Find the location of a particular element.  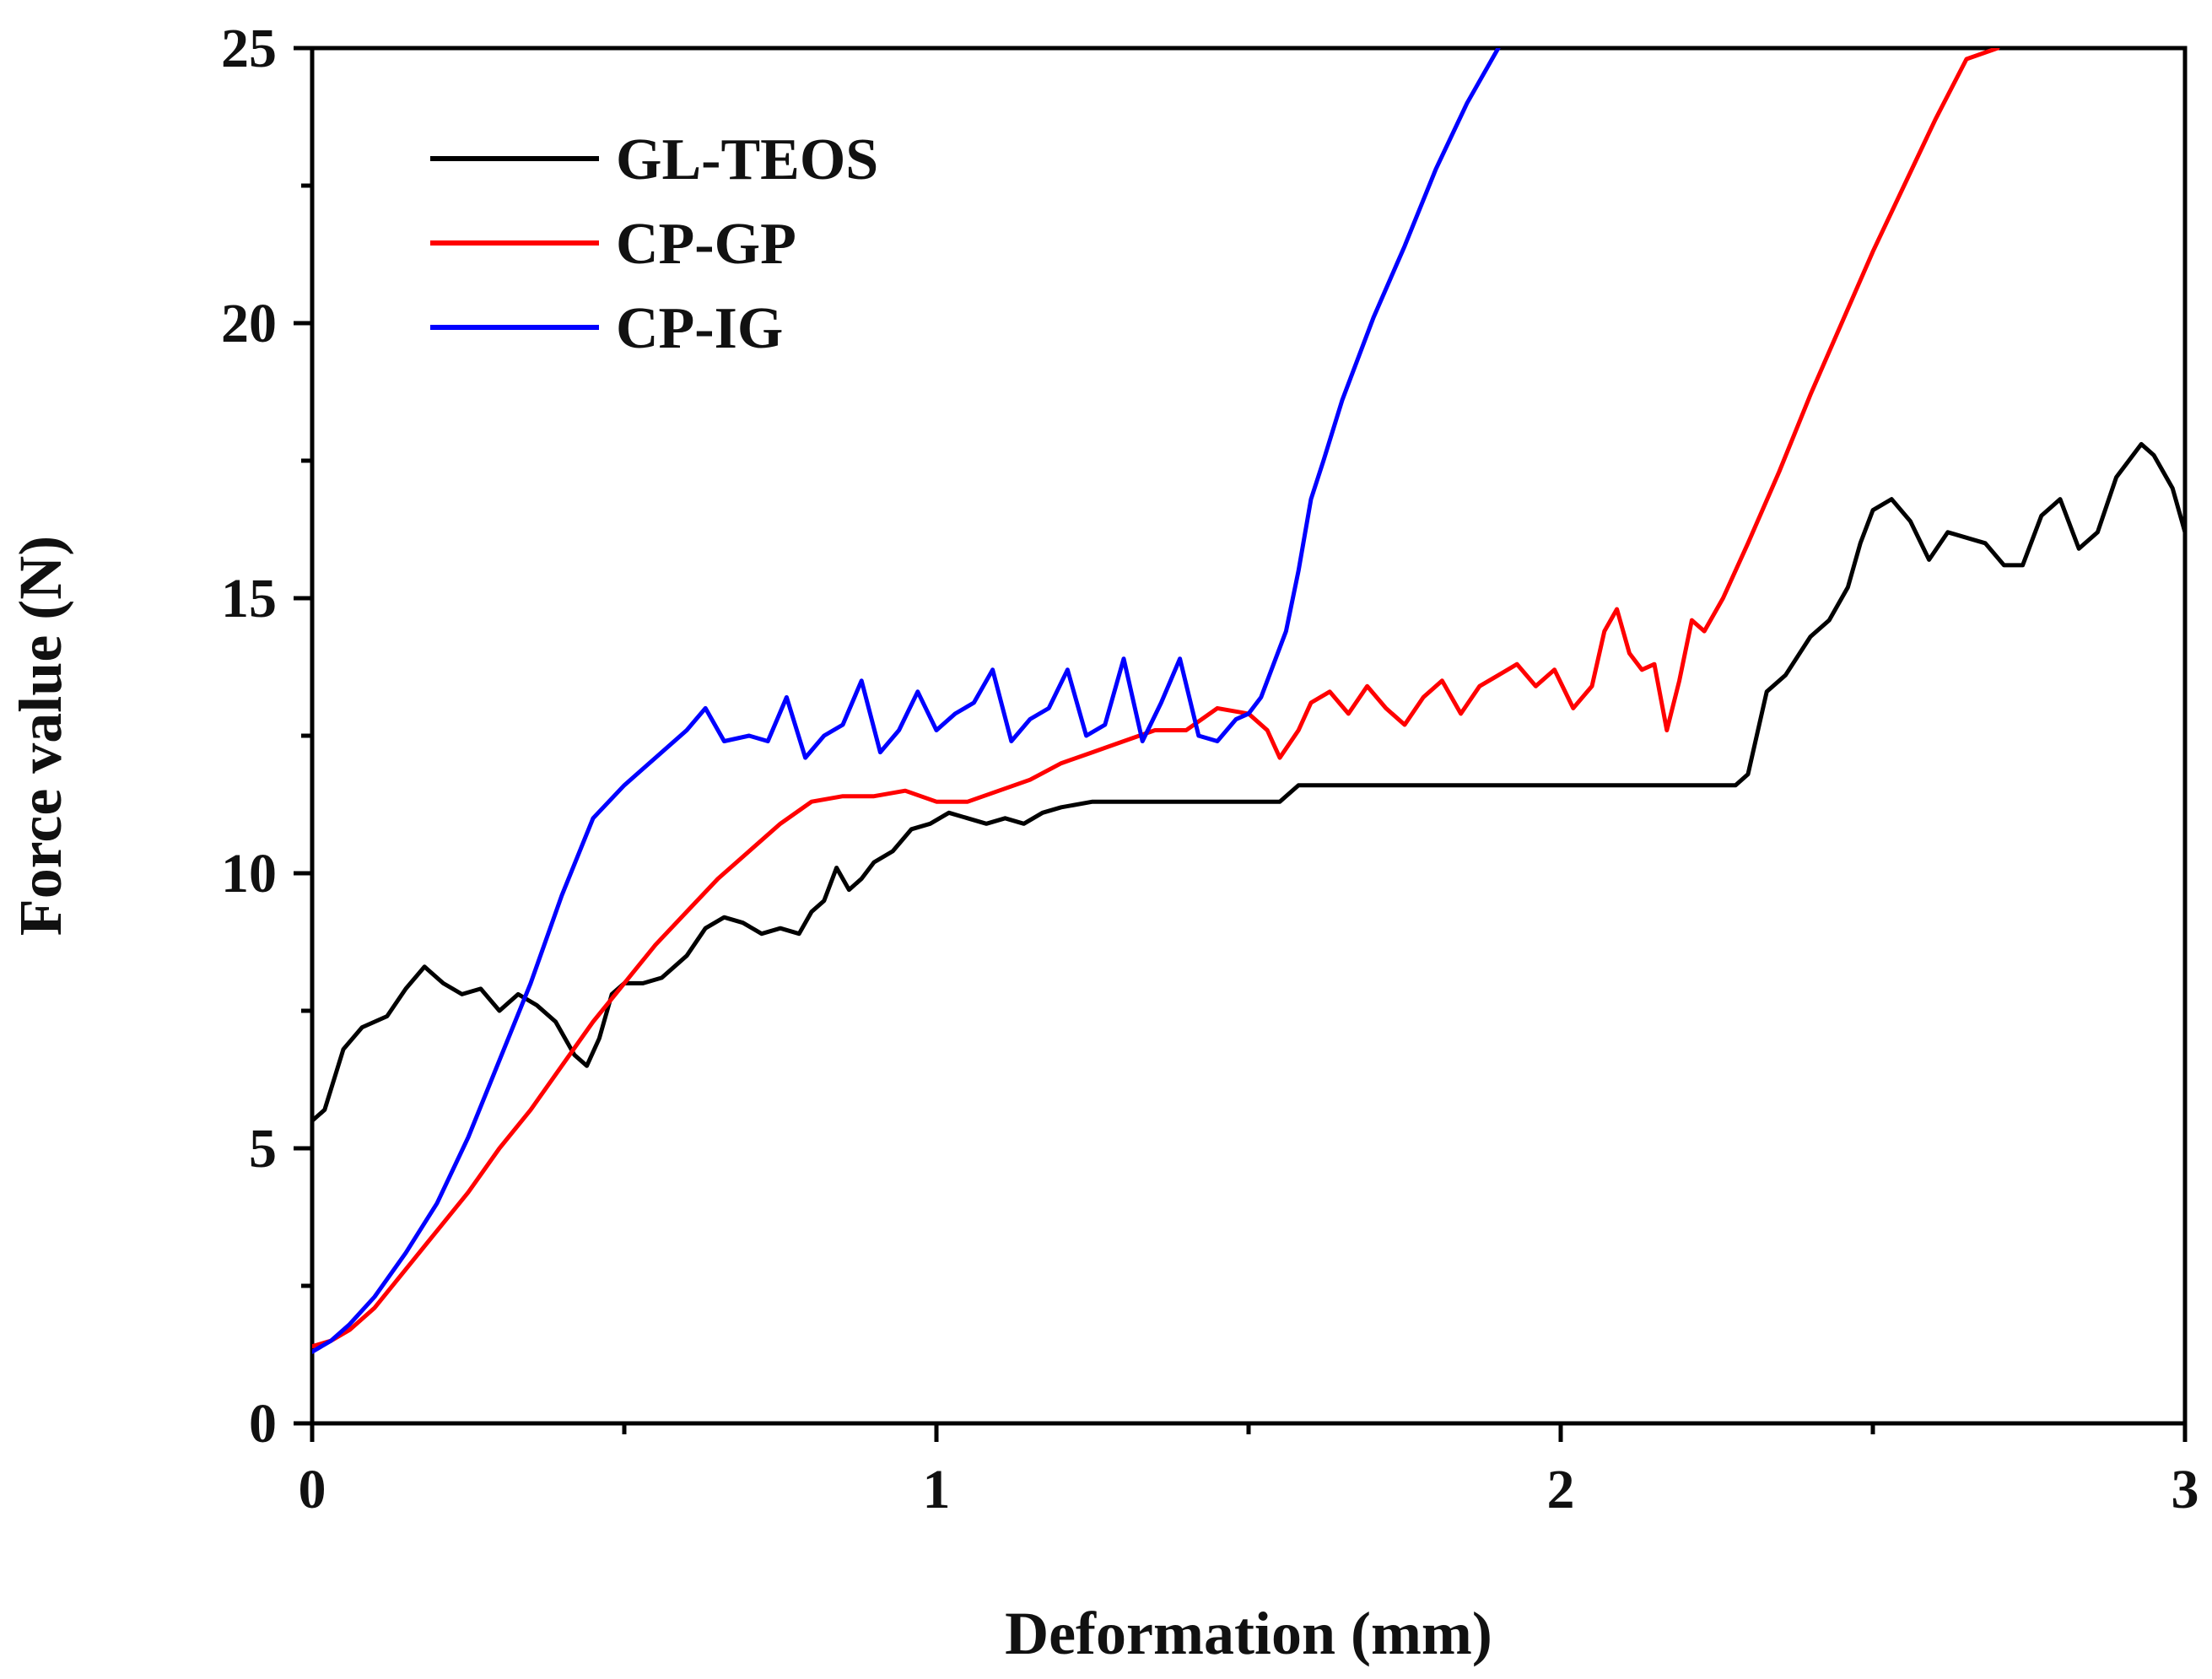

y-tick-label: 20 is located at coordinates (249, 323).